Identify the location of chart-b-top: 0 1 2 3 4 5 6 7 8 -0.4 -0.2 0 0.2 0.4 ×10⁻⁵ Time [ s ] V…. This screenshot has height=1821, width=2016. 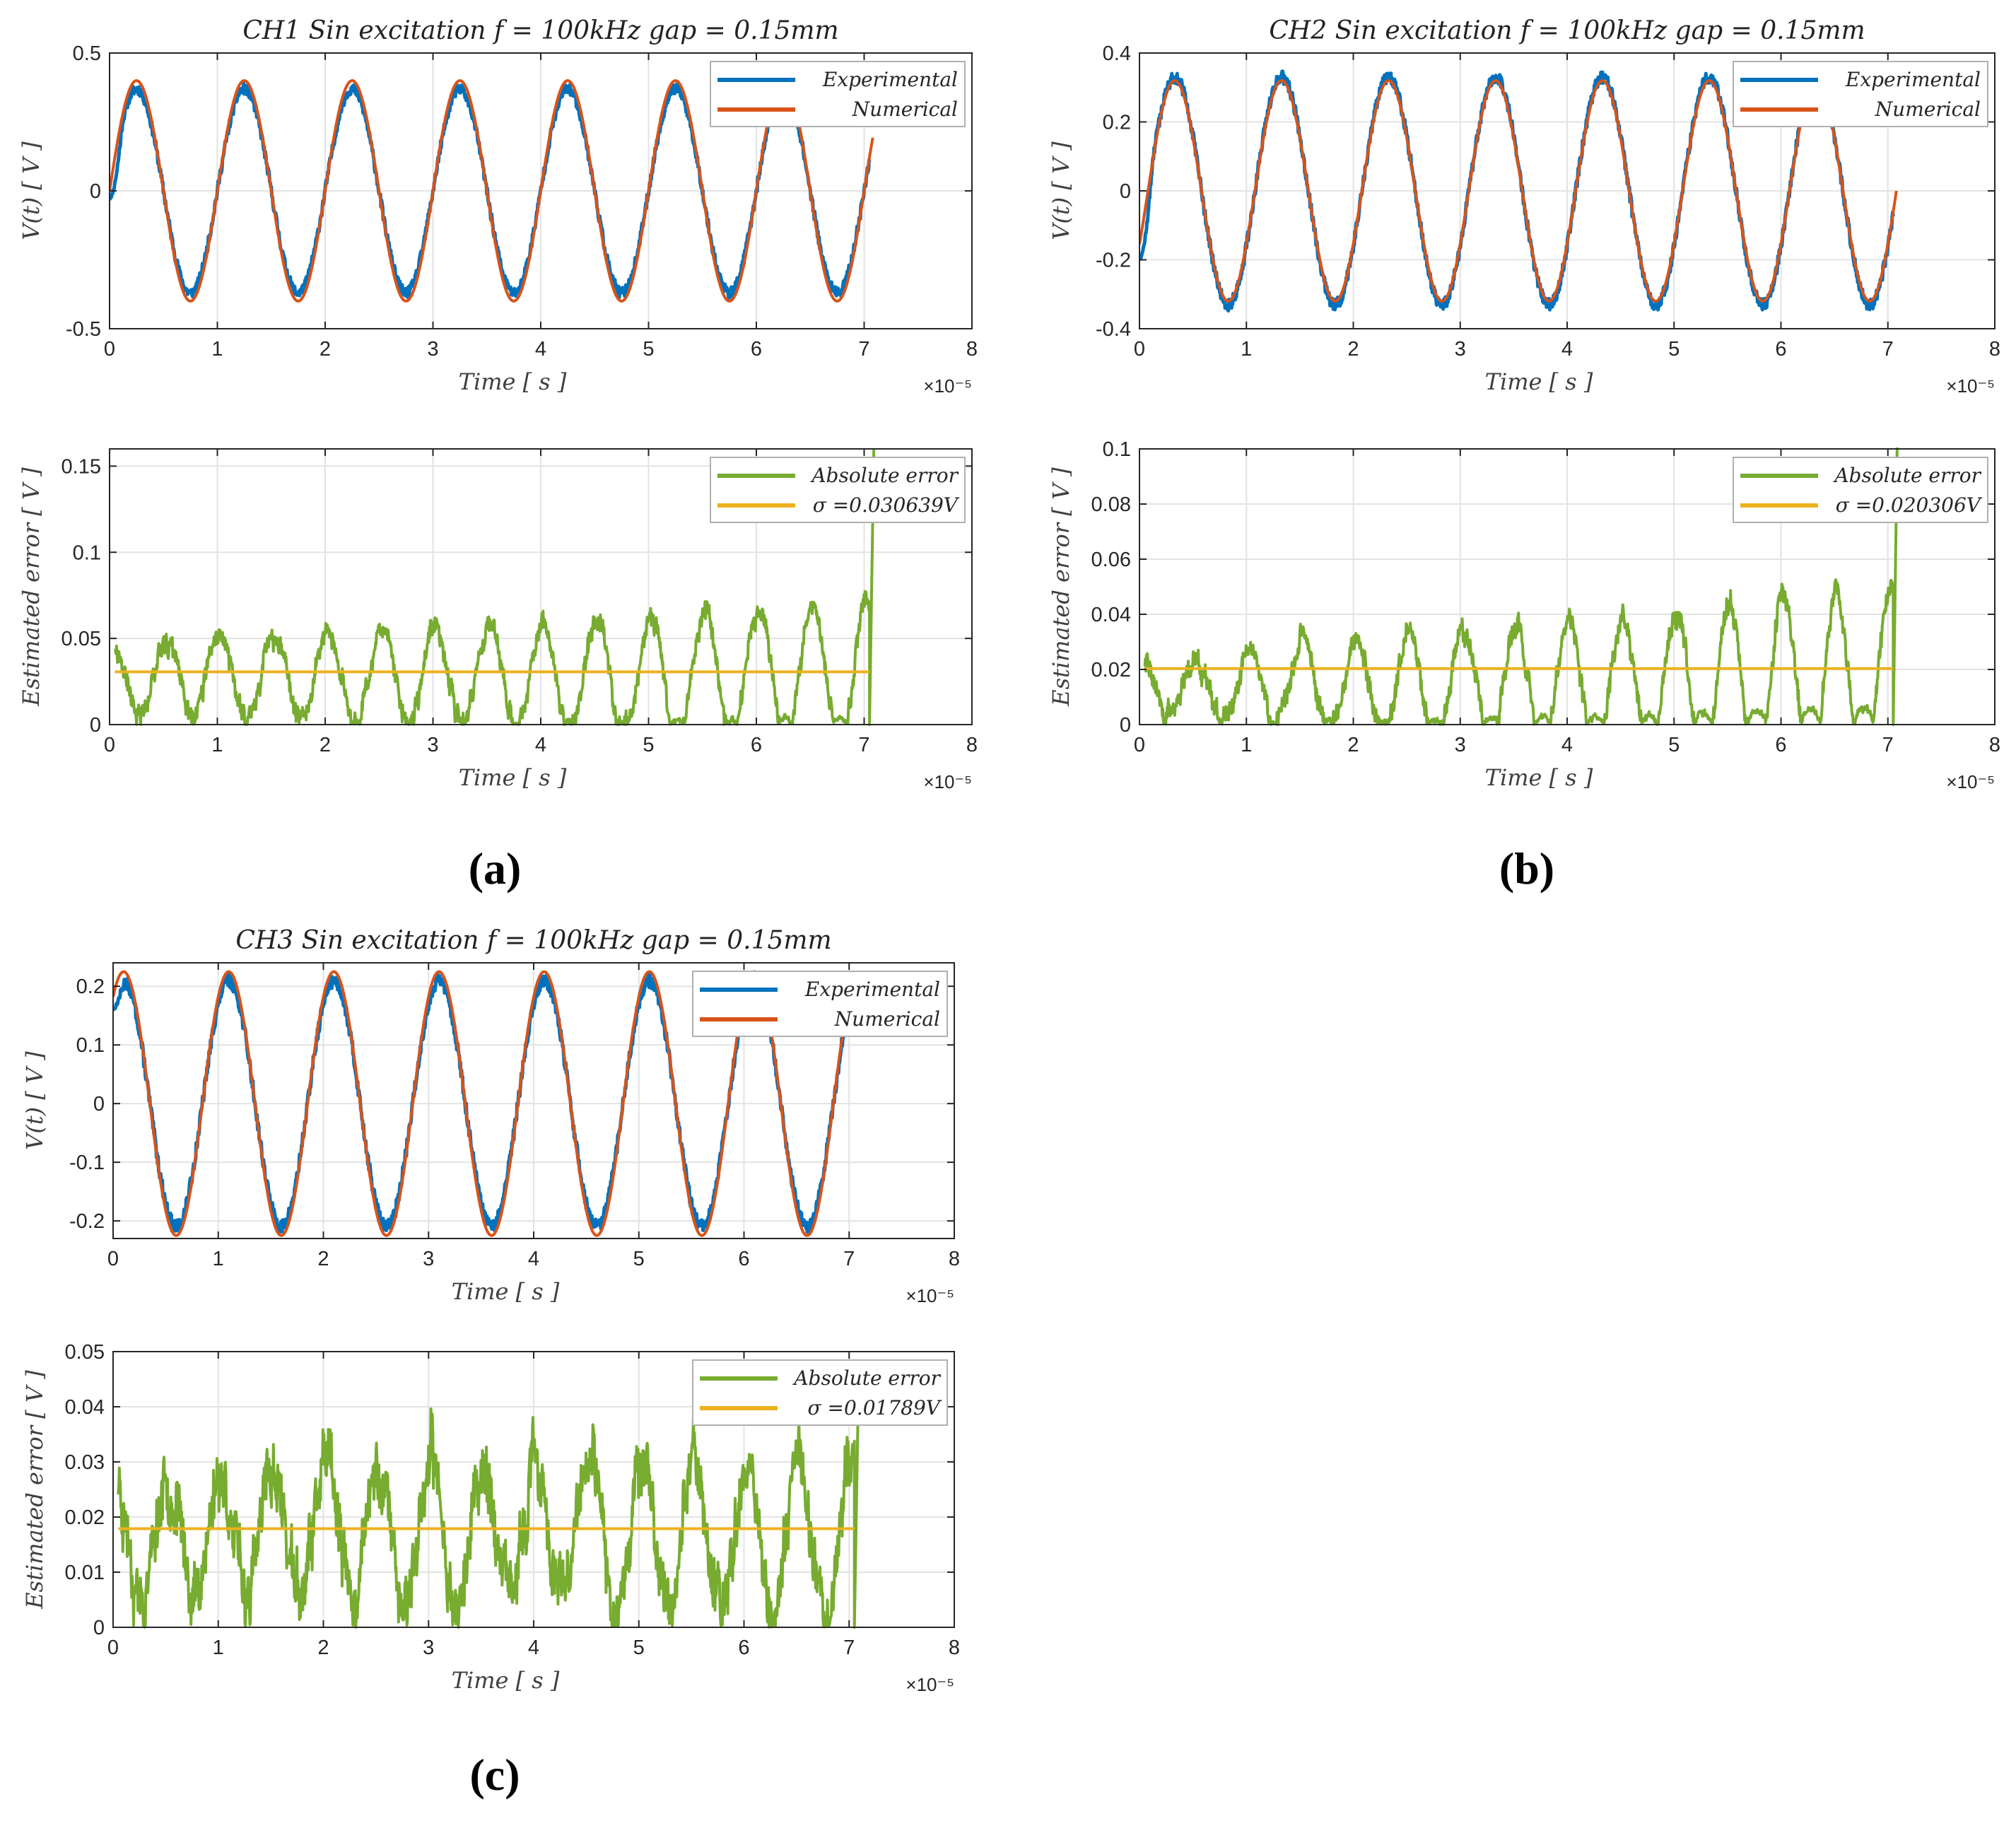
(1524, 207).